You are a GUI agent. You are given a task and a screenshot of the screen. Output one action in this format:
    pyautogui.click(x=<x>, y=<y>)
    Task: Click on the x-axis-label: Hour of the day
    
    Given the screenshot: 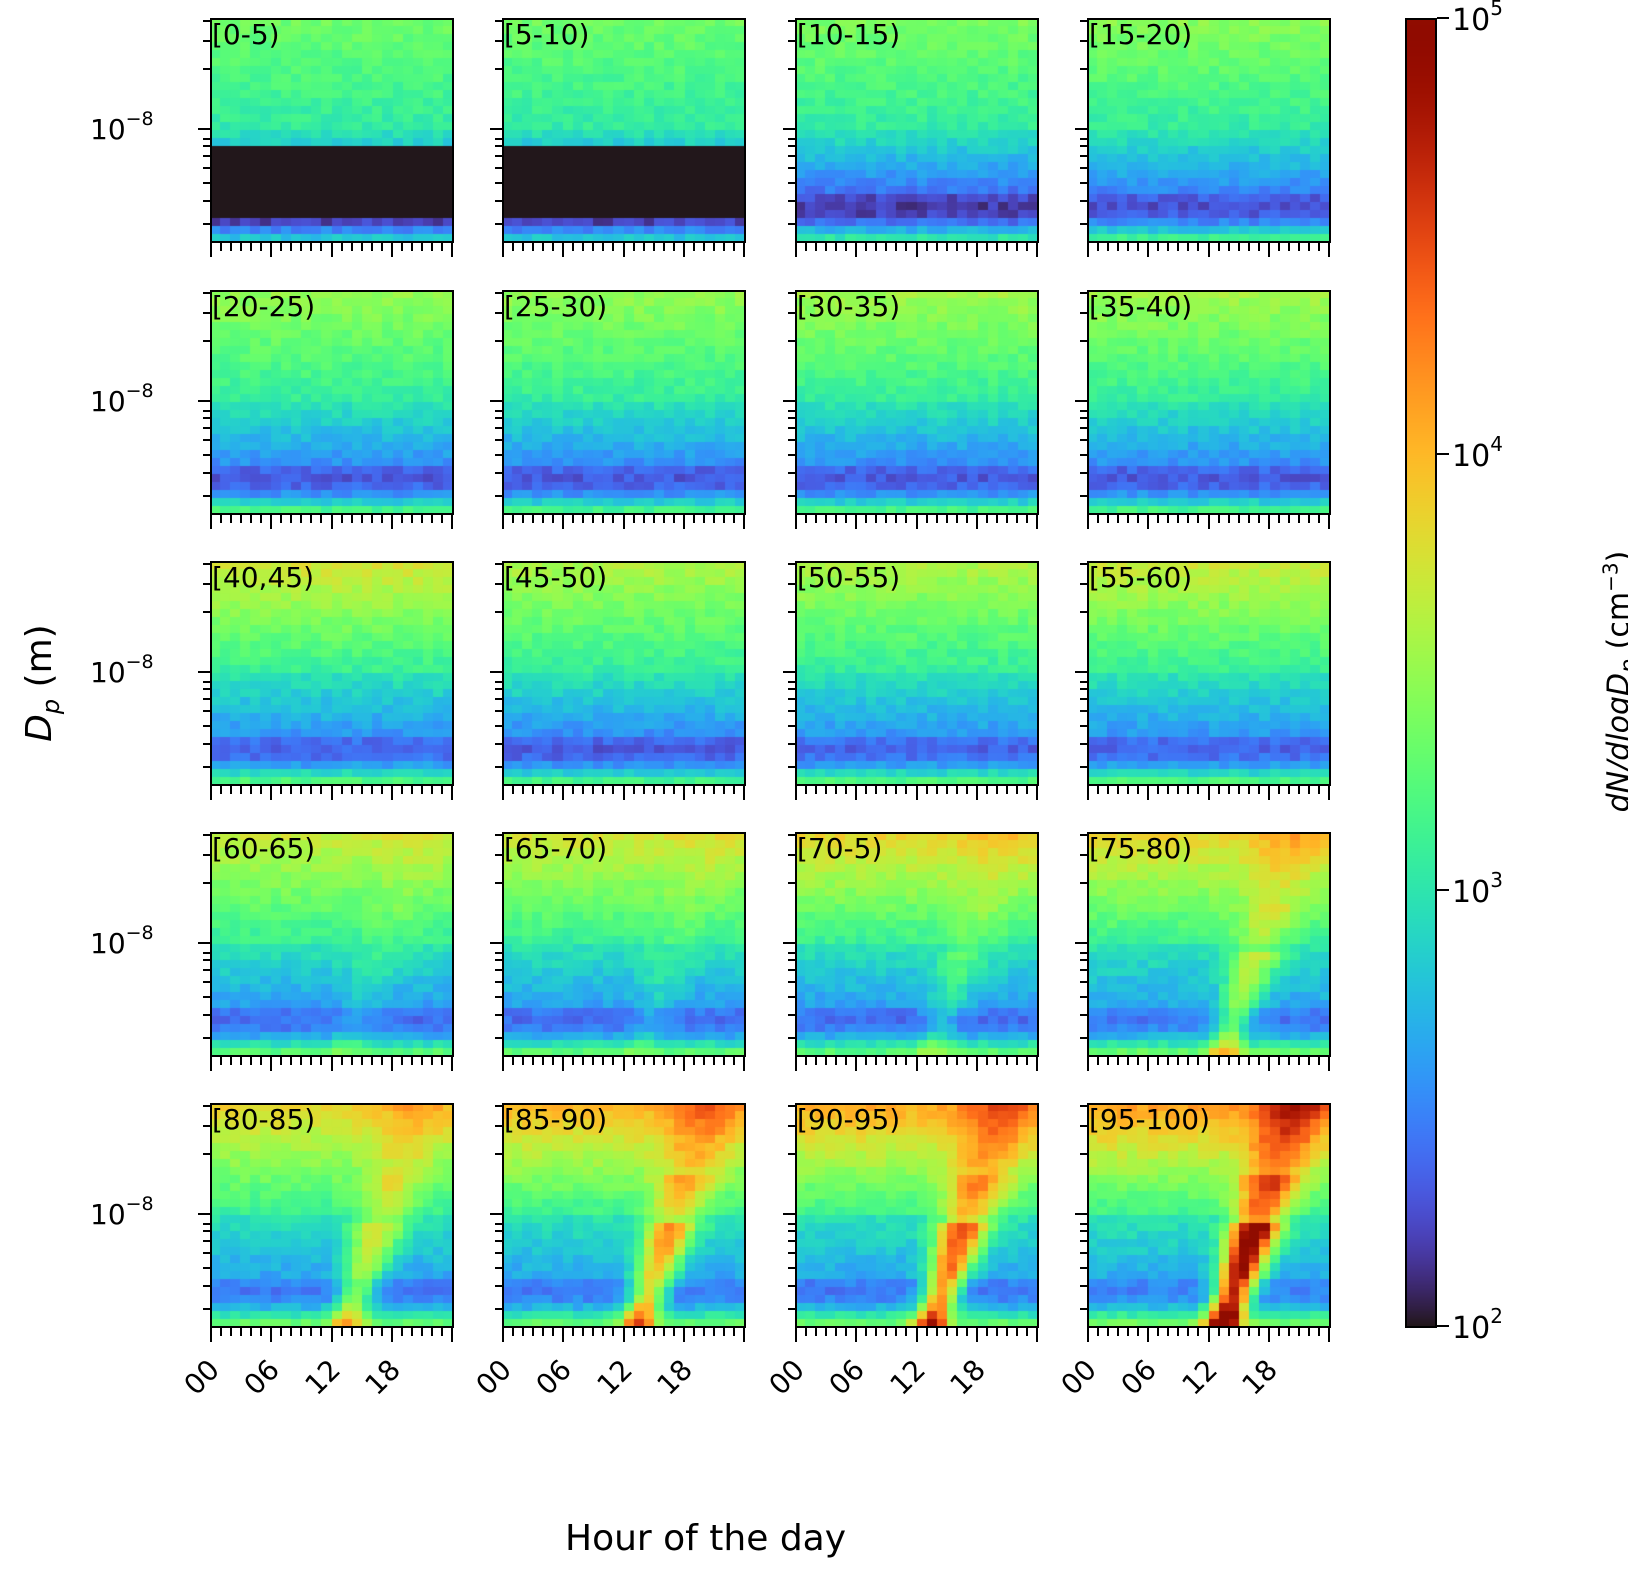 What is the action you would take?
    pyautogui.click(x=706, y=1538)
    